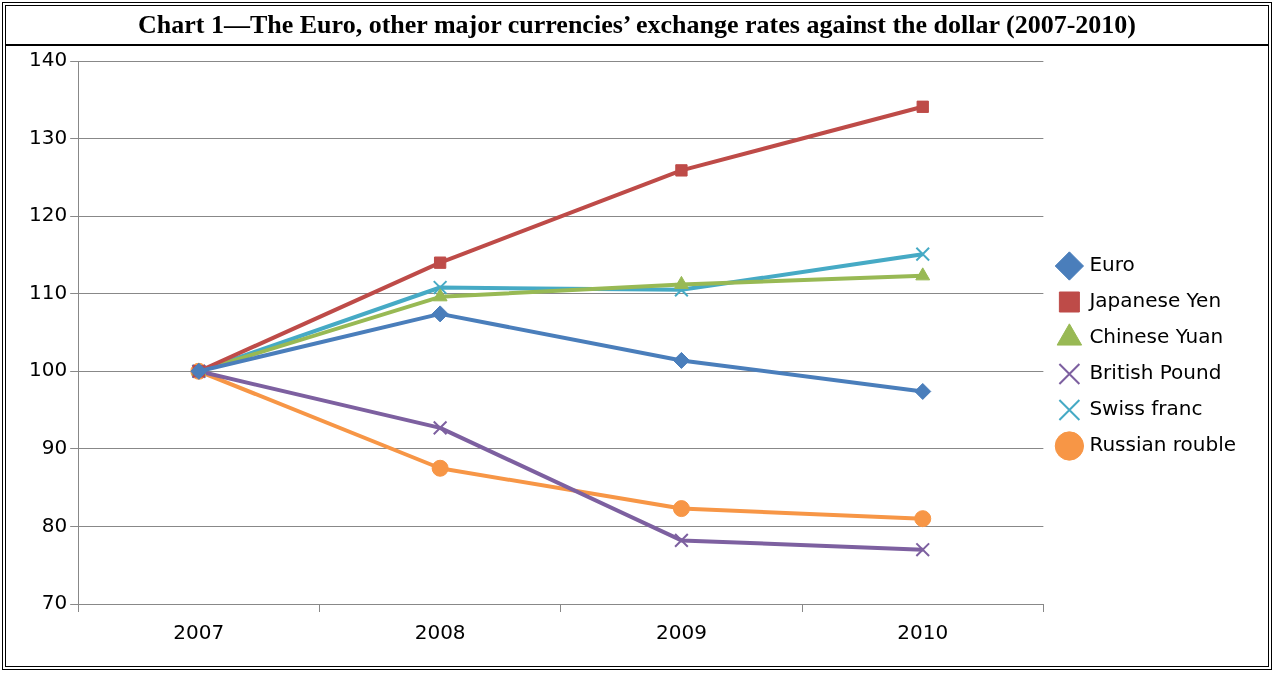 Image resolution: width=1278 pixels, height=678 pixels. Describe the element at coordinates (48, 214) in the screenshot. I see `y-tick-label: 120` at that location.